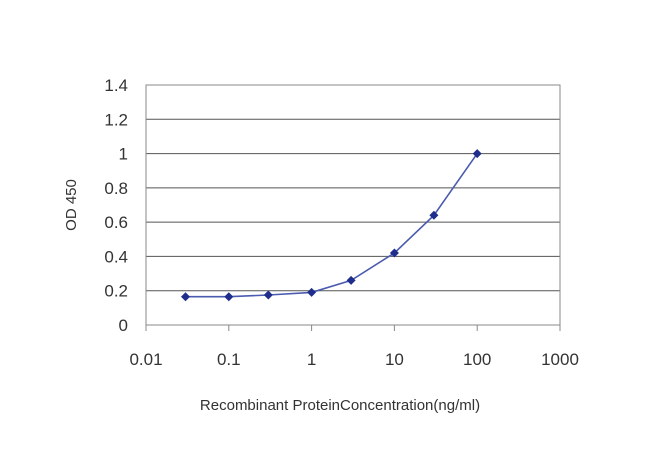 The width and height of the screenshot is (650, 466). Describe the element at coordinates (71, 205) in the screenshot. I see `y-axis-title: OD 450` at that location.